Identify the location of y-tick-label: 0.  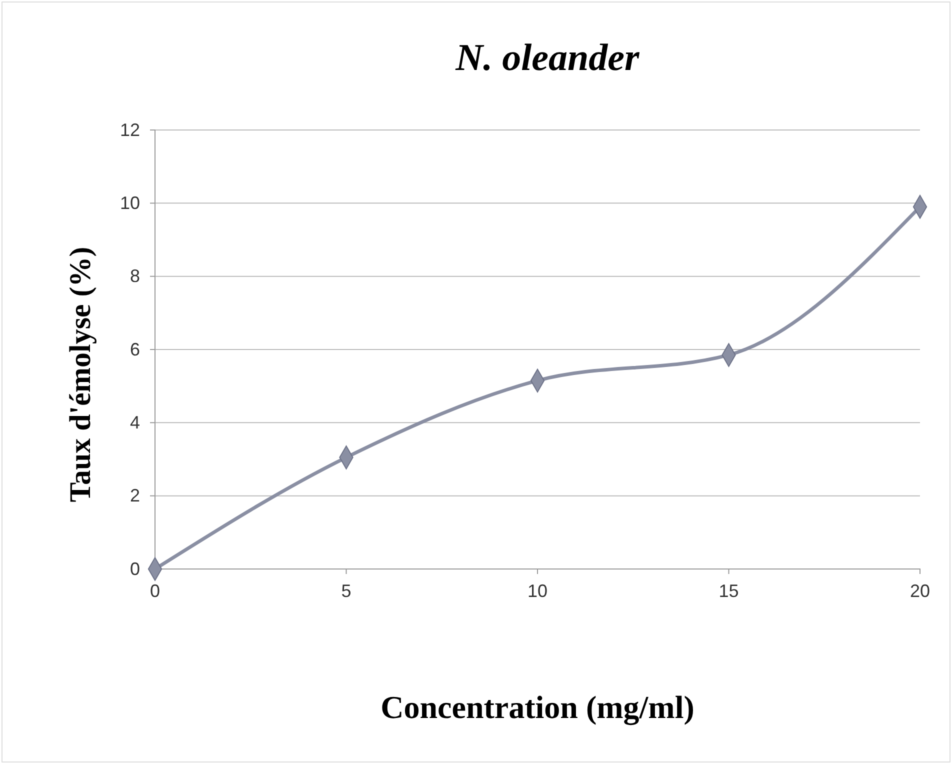
(135, 568).